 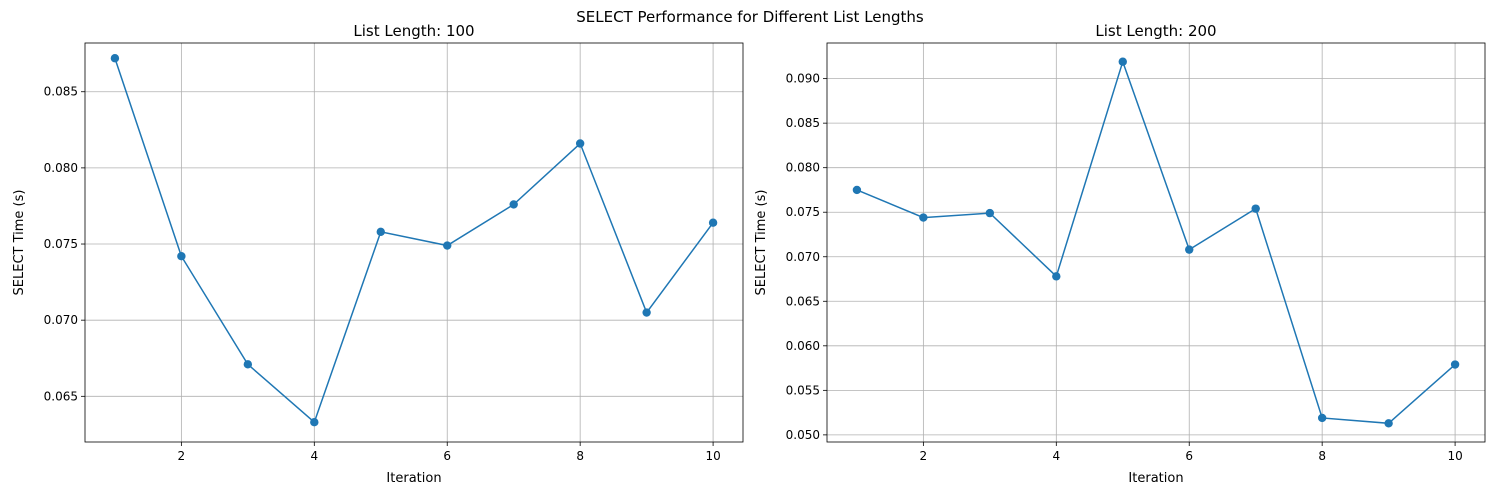 I want to click on y-tick-label: 0.060, so click(x=803, y=346).